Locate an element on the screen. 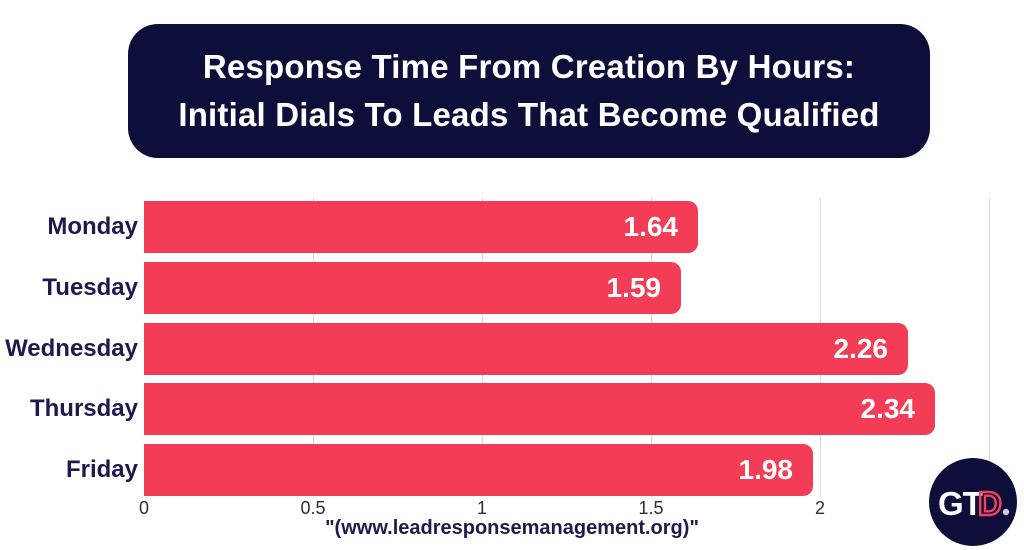 Image resolution: width=1024 pixels, height=550 pixels. gridline-x-2.5 is located at coordinates (989, 347).